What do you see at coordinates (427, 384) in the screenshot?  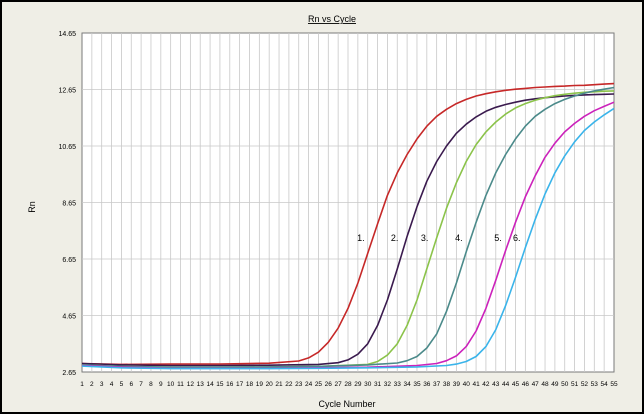 I see `x-tick-label: 36` at bounding box center [427, 384].